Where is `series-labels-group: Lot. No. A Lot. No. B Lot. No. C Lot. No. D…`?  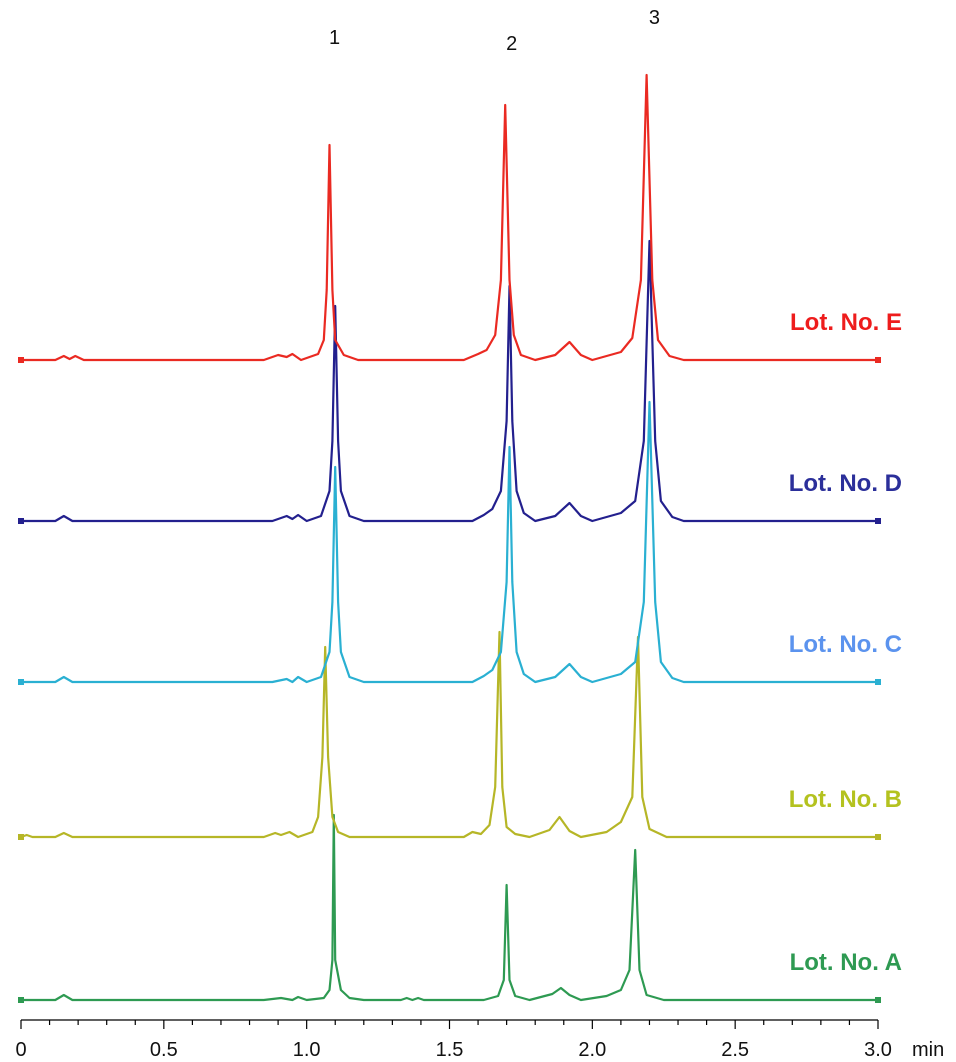
series-labels-group: Lot. No. A Lot. No. B Lot. No. C Lot. No. D… is located at coordinates (845, 642).